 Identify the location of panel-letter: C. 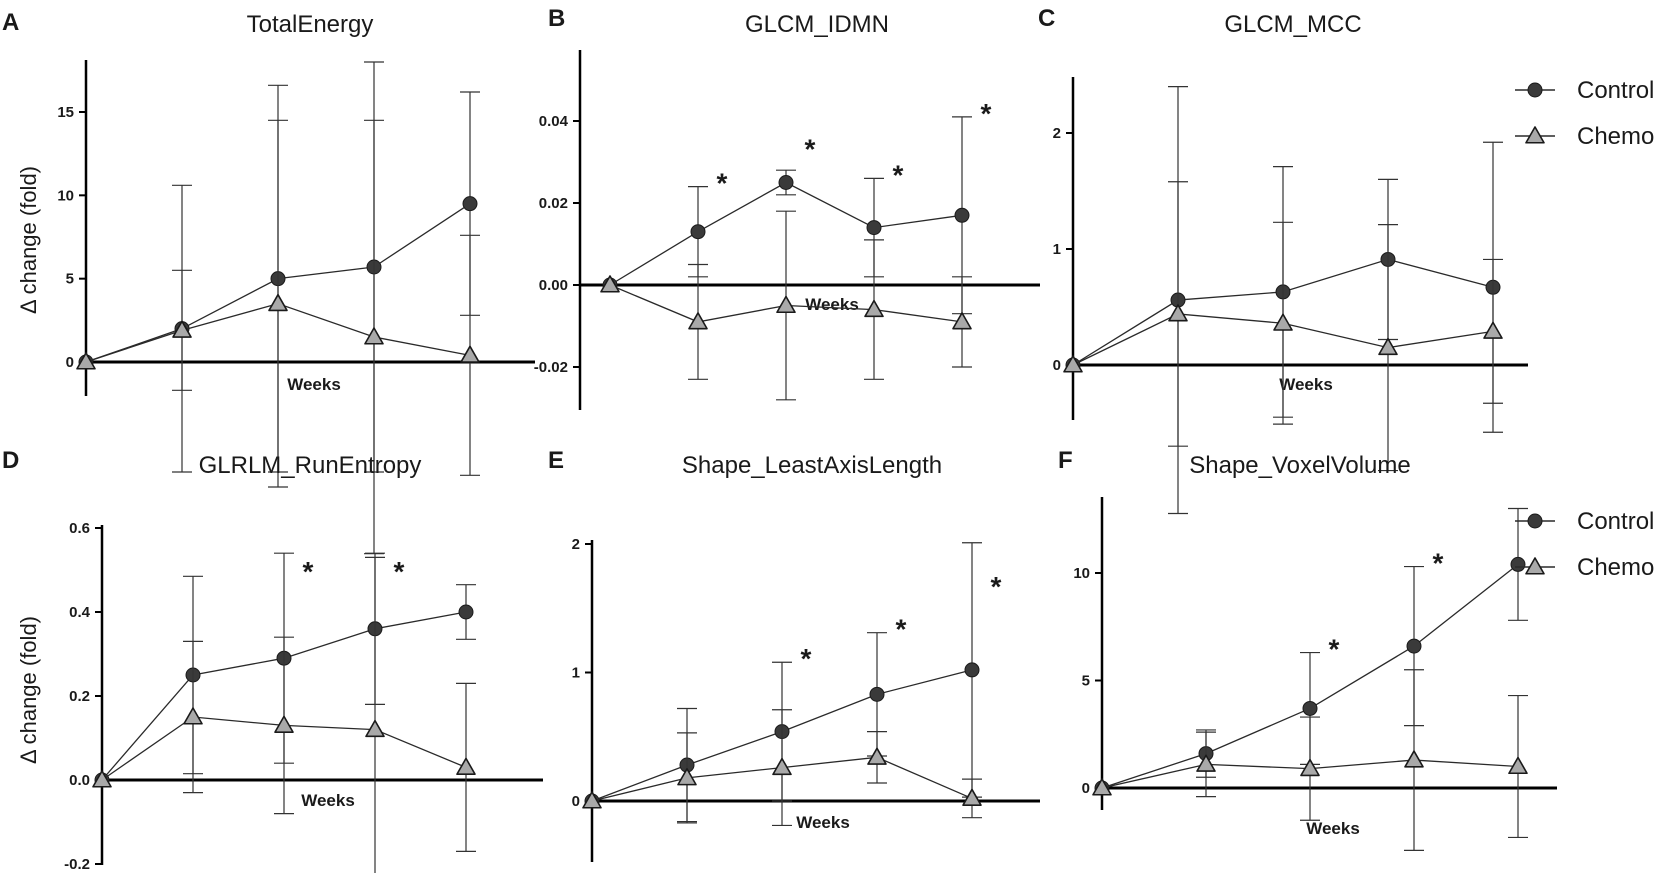
(1046, 18).